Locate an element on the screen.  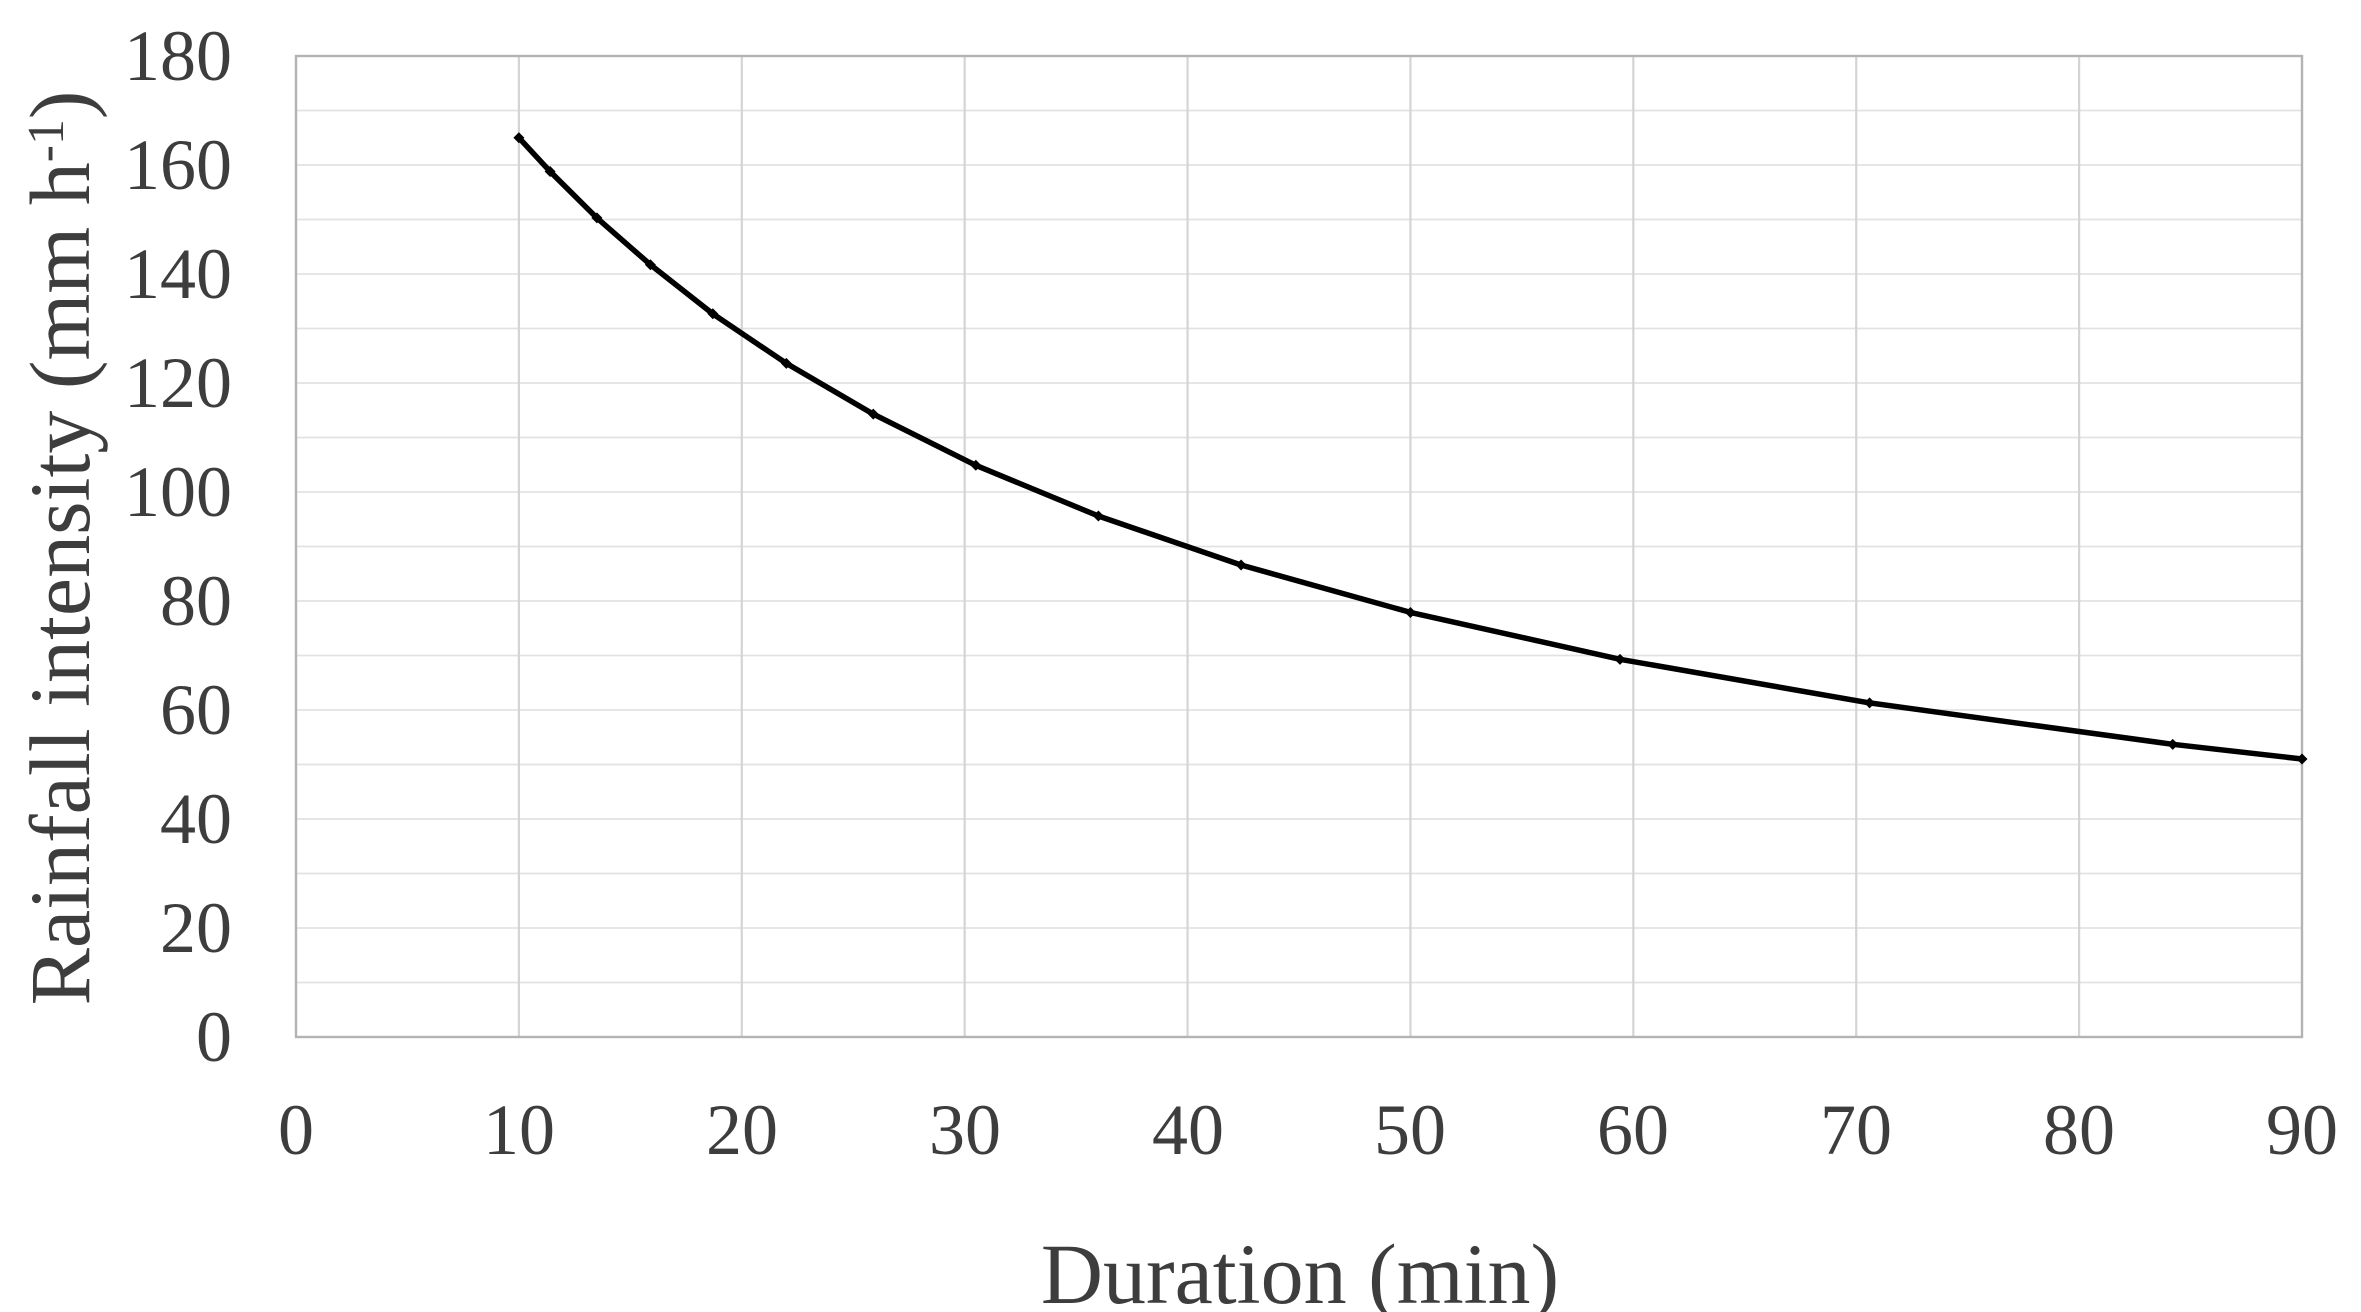
x-axis-title: Duration (min) is located at coordinates (1300, 1269).